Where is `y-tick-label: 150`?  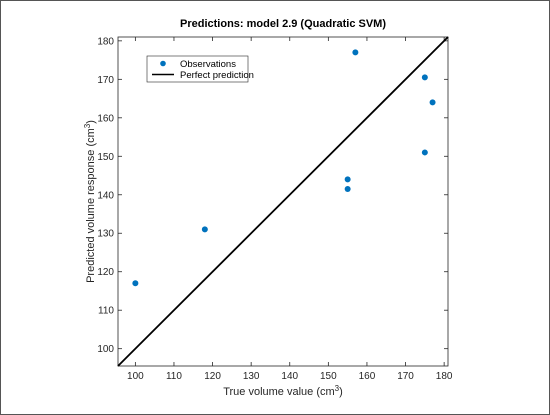 y-tick-label: 150 is located at coordinates (105, 157).